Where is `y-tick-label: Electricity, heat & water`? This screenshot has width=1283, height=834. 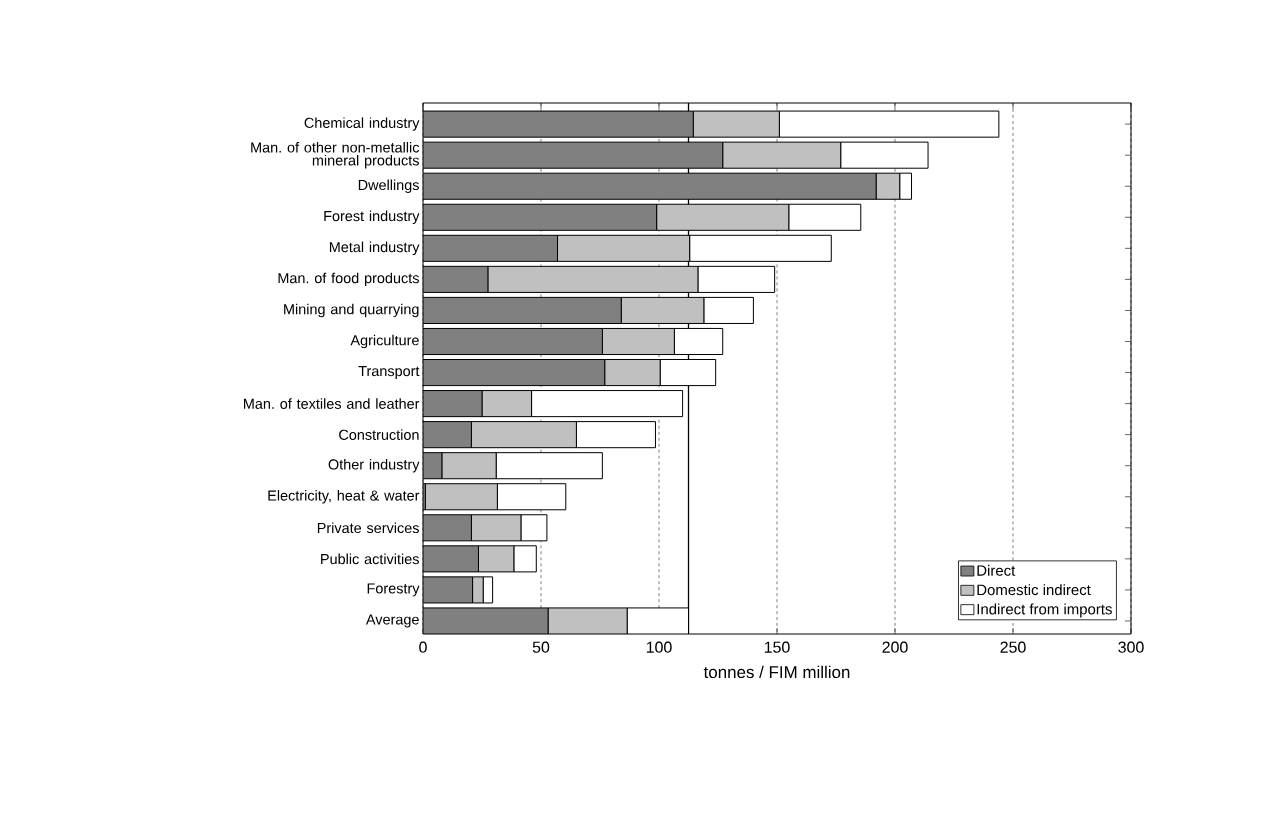
y-tick-label: Electricity, heat & water is located at coordinates (344, 497).